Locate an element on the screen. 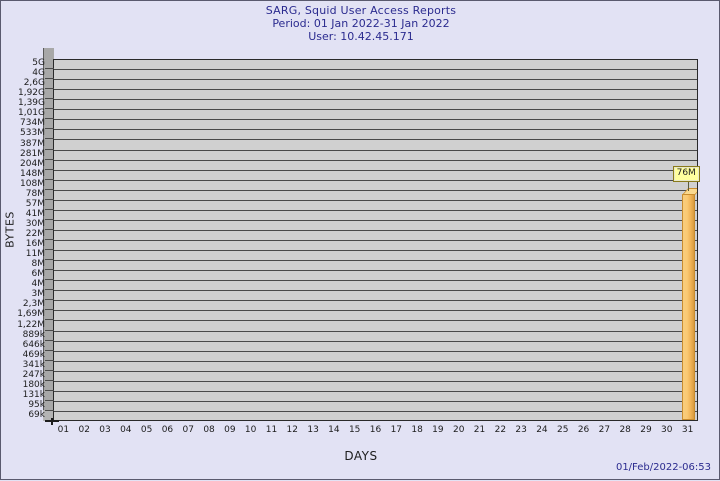 The width and height of the screenshot is (720, 481). x-axis-tick-label: 30 is located at coordinates (667, 430).